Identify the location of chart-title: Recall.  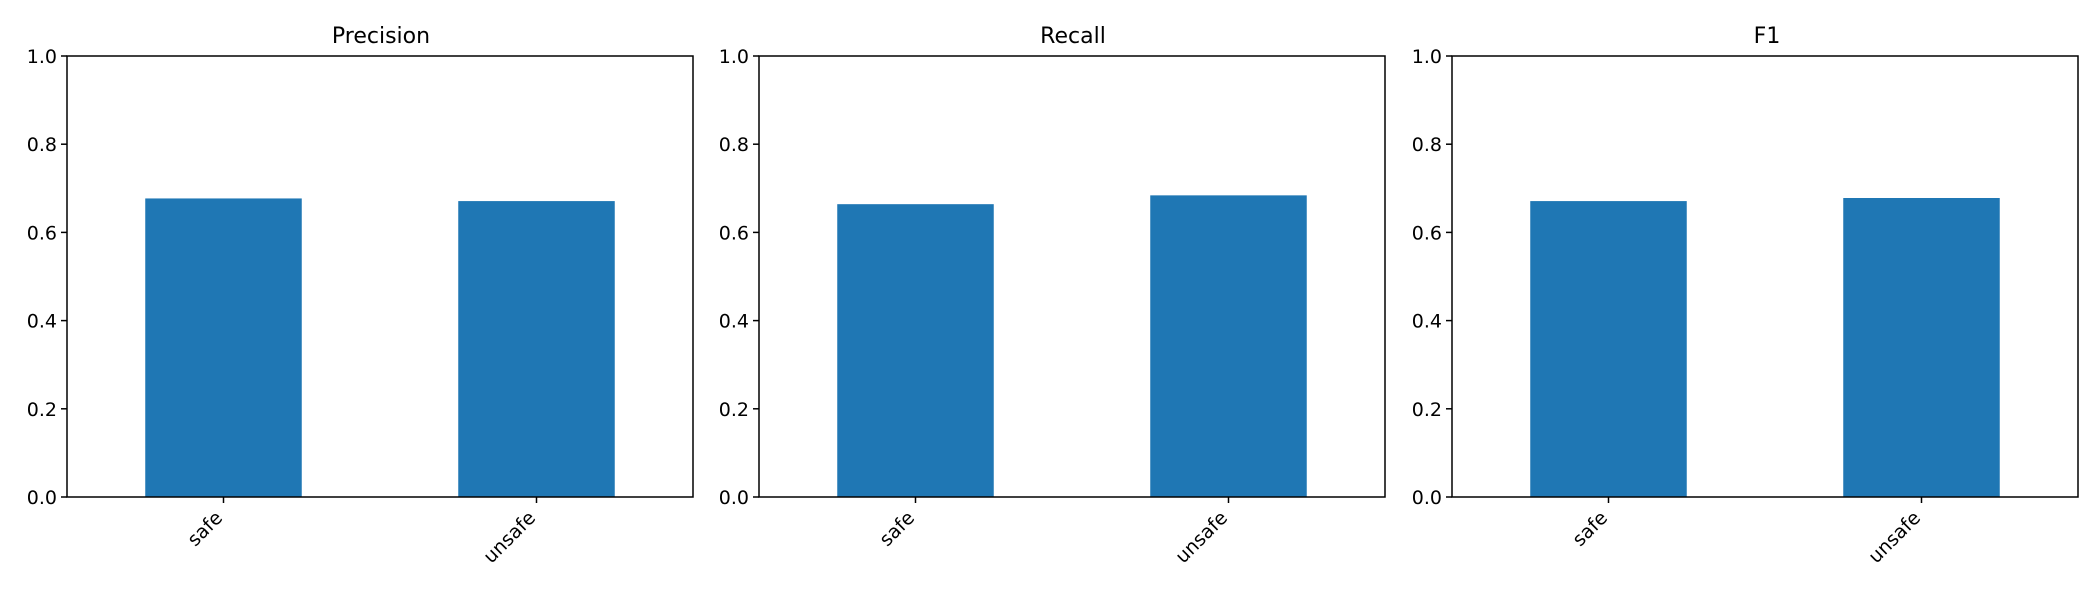
(1073, 36).